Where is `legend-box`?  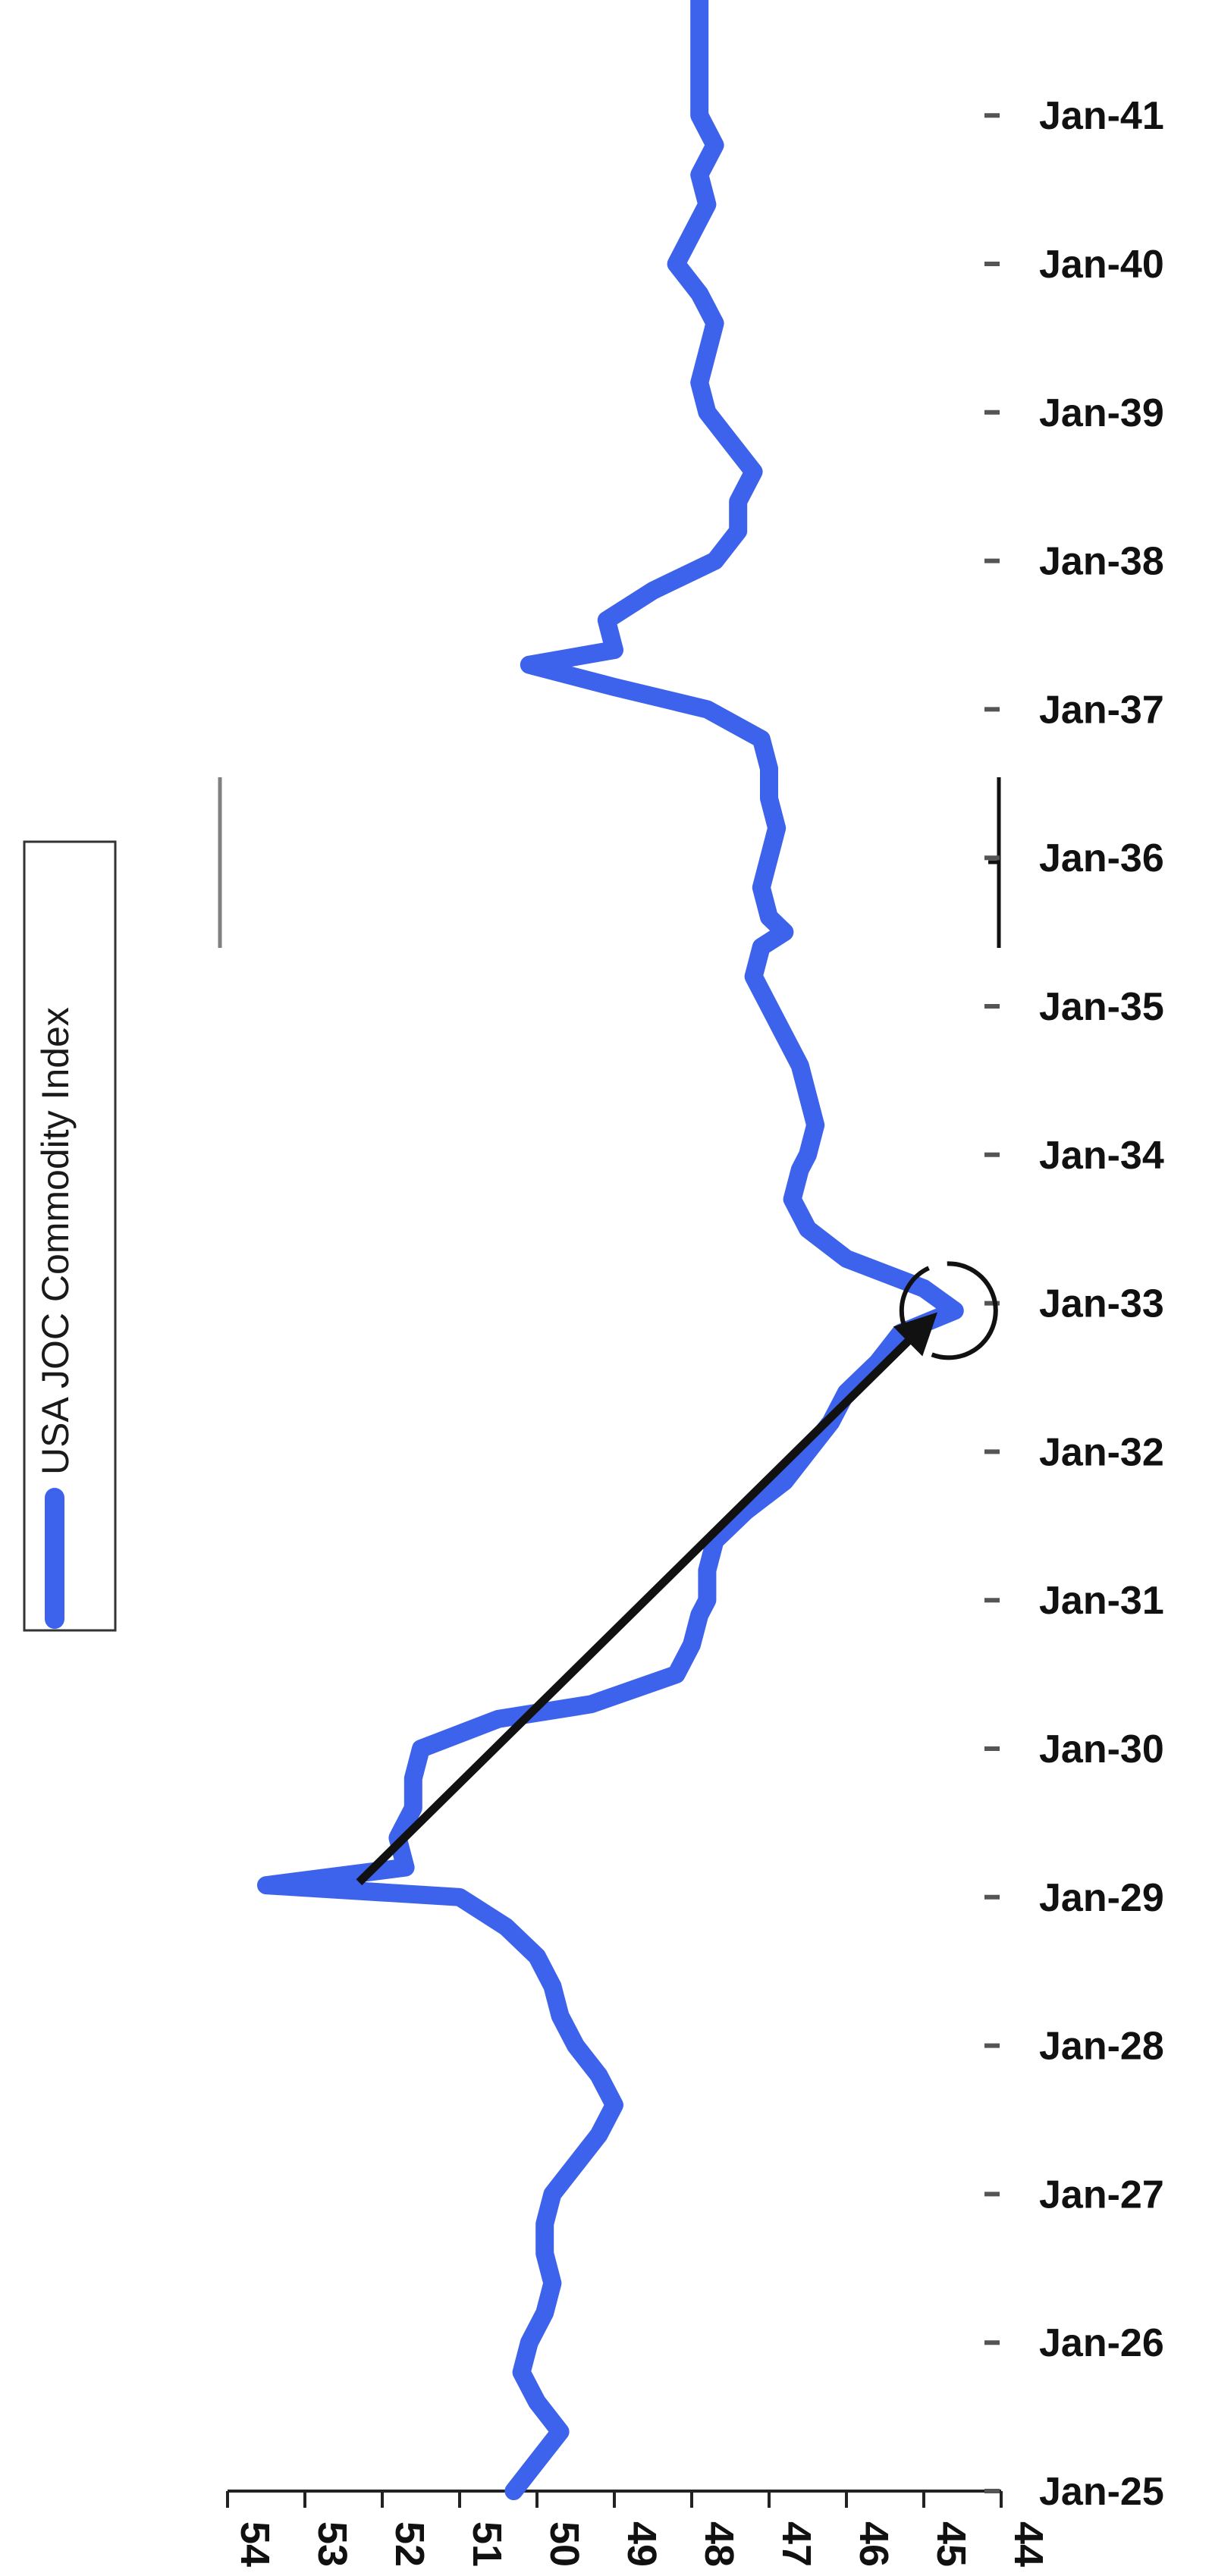
legend-box is located at coordinates (70, 1236).